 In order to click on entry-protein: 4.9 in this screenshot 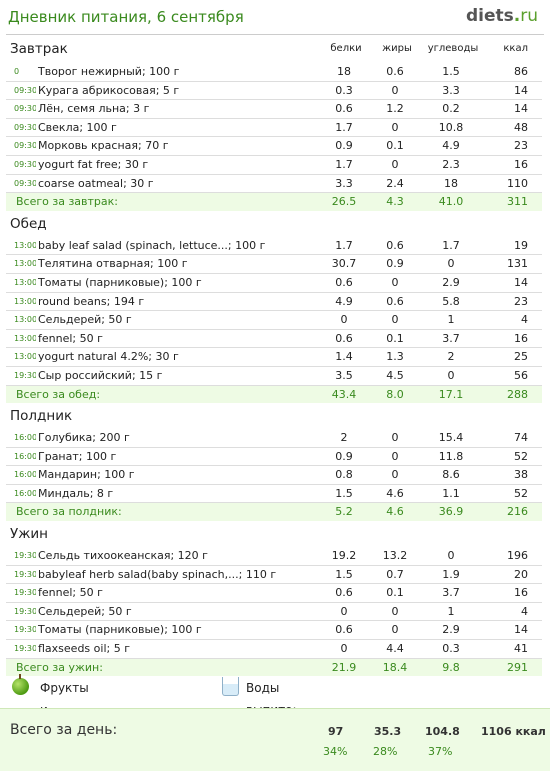, I will do `click(344, 302)`.